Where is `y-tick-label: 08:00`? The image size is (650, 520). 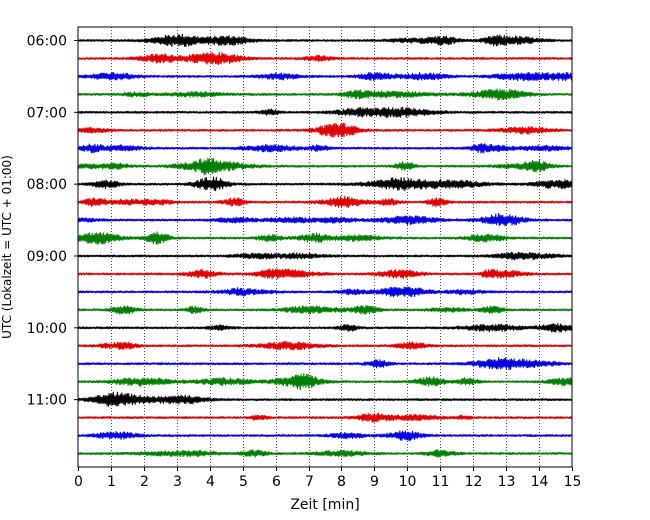
y-tick-label: 08:00 is located at coordinates (47, 185).